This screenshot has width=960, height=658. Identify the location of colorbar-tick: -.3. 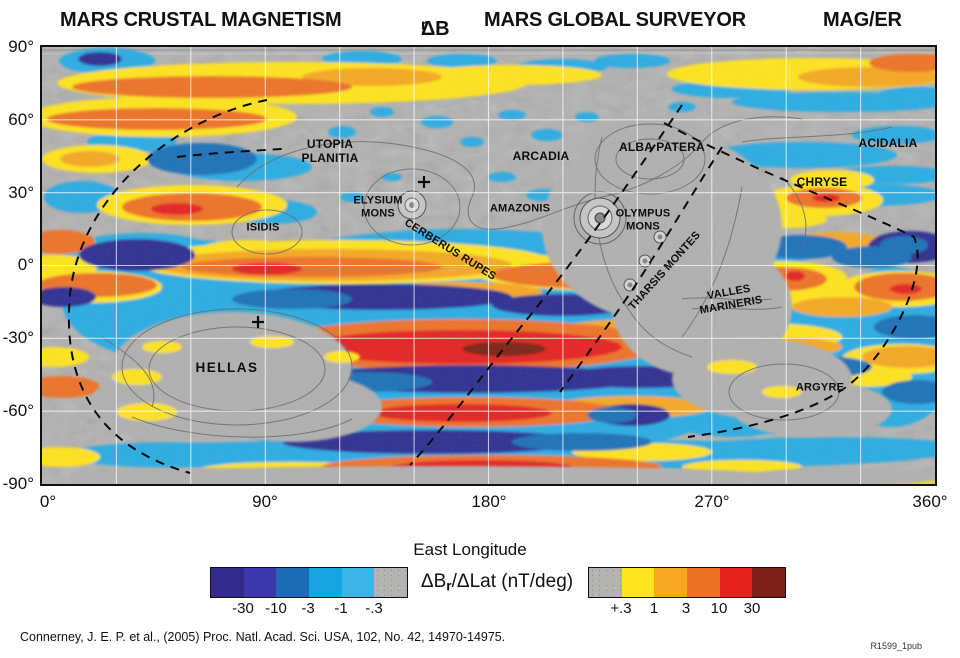
(374, 608).